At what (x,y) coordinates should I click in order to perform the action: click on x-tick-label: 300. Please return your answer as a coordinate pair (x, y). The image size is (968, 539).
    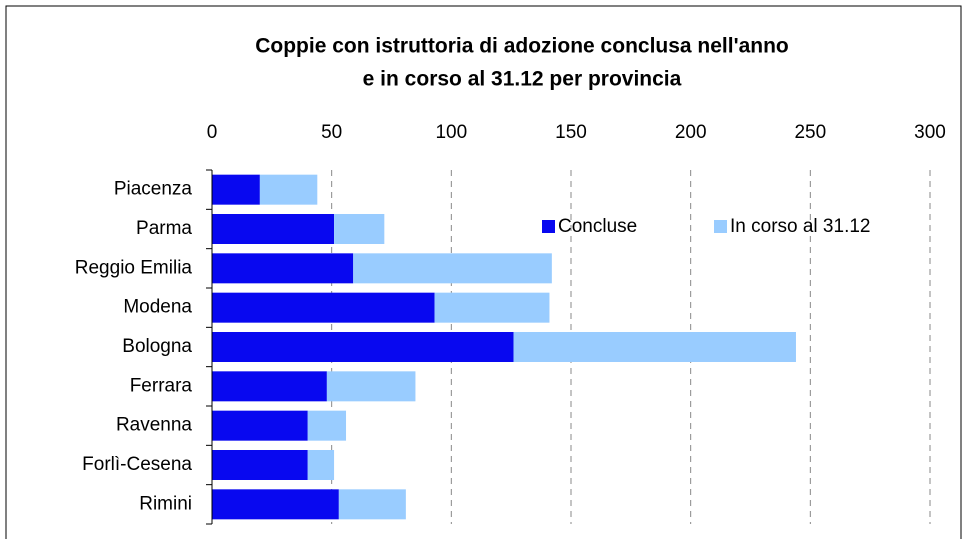
    Looking at the image, I should click on (930, 132).